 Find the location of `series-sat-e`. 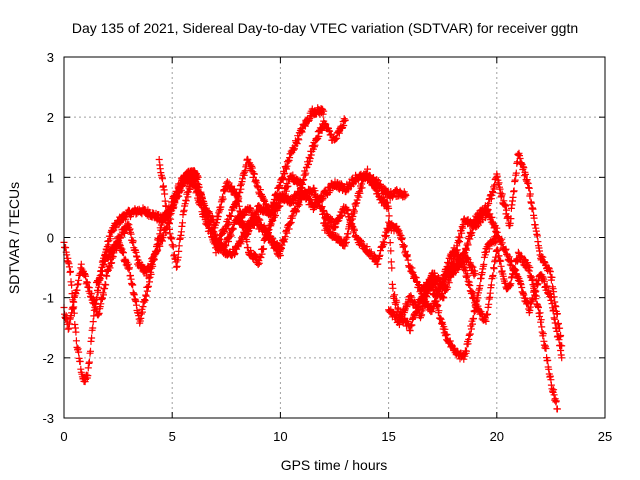

series-sat-e is located at coordinates (311, 213).